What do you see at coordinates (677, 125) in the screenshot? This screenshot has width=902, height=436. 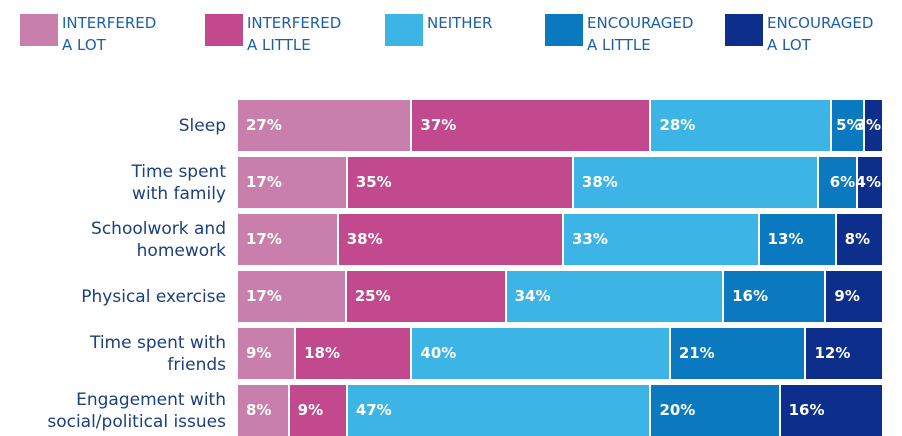 I see `data-label: 28%` at bounding box center [677, 125].